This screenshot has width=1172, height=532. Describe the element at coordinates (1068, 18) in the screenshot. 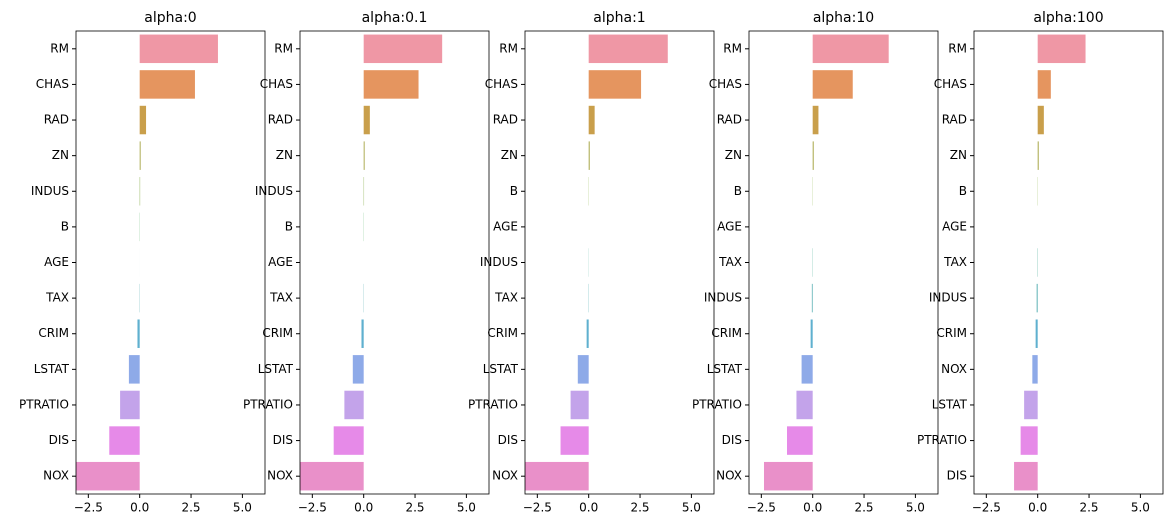

I see `subplot-title: alpha:100` at that location.